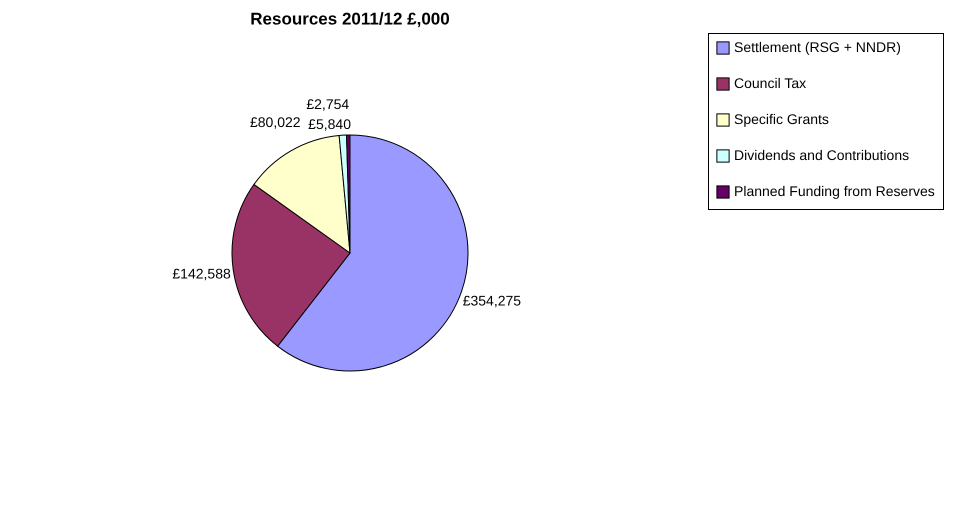 Image resolution: width=958 pixels, height=512 pixels. Describe the element at coordinates (201, 274) in the screenshot. I see `data-label: £142,588` at that location.